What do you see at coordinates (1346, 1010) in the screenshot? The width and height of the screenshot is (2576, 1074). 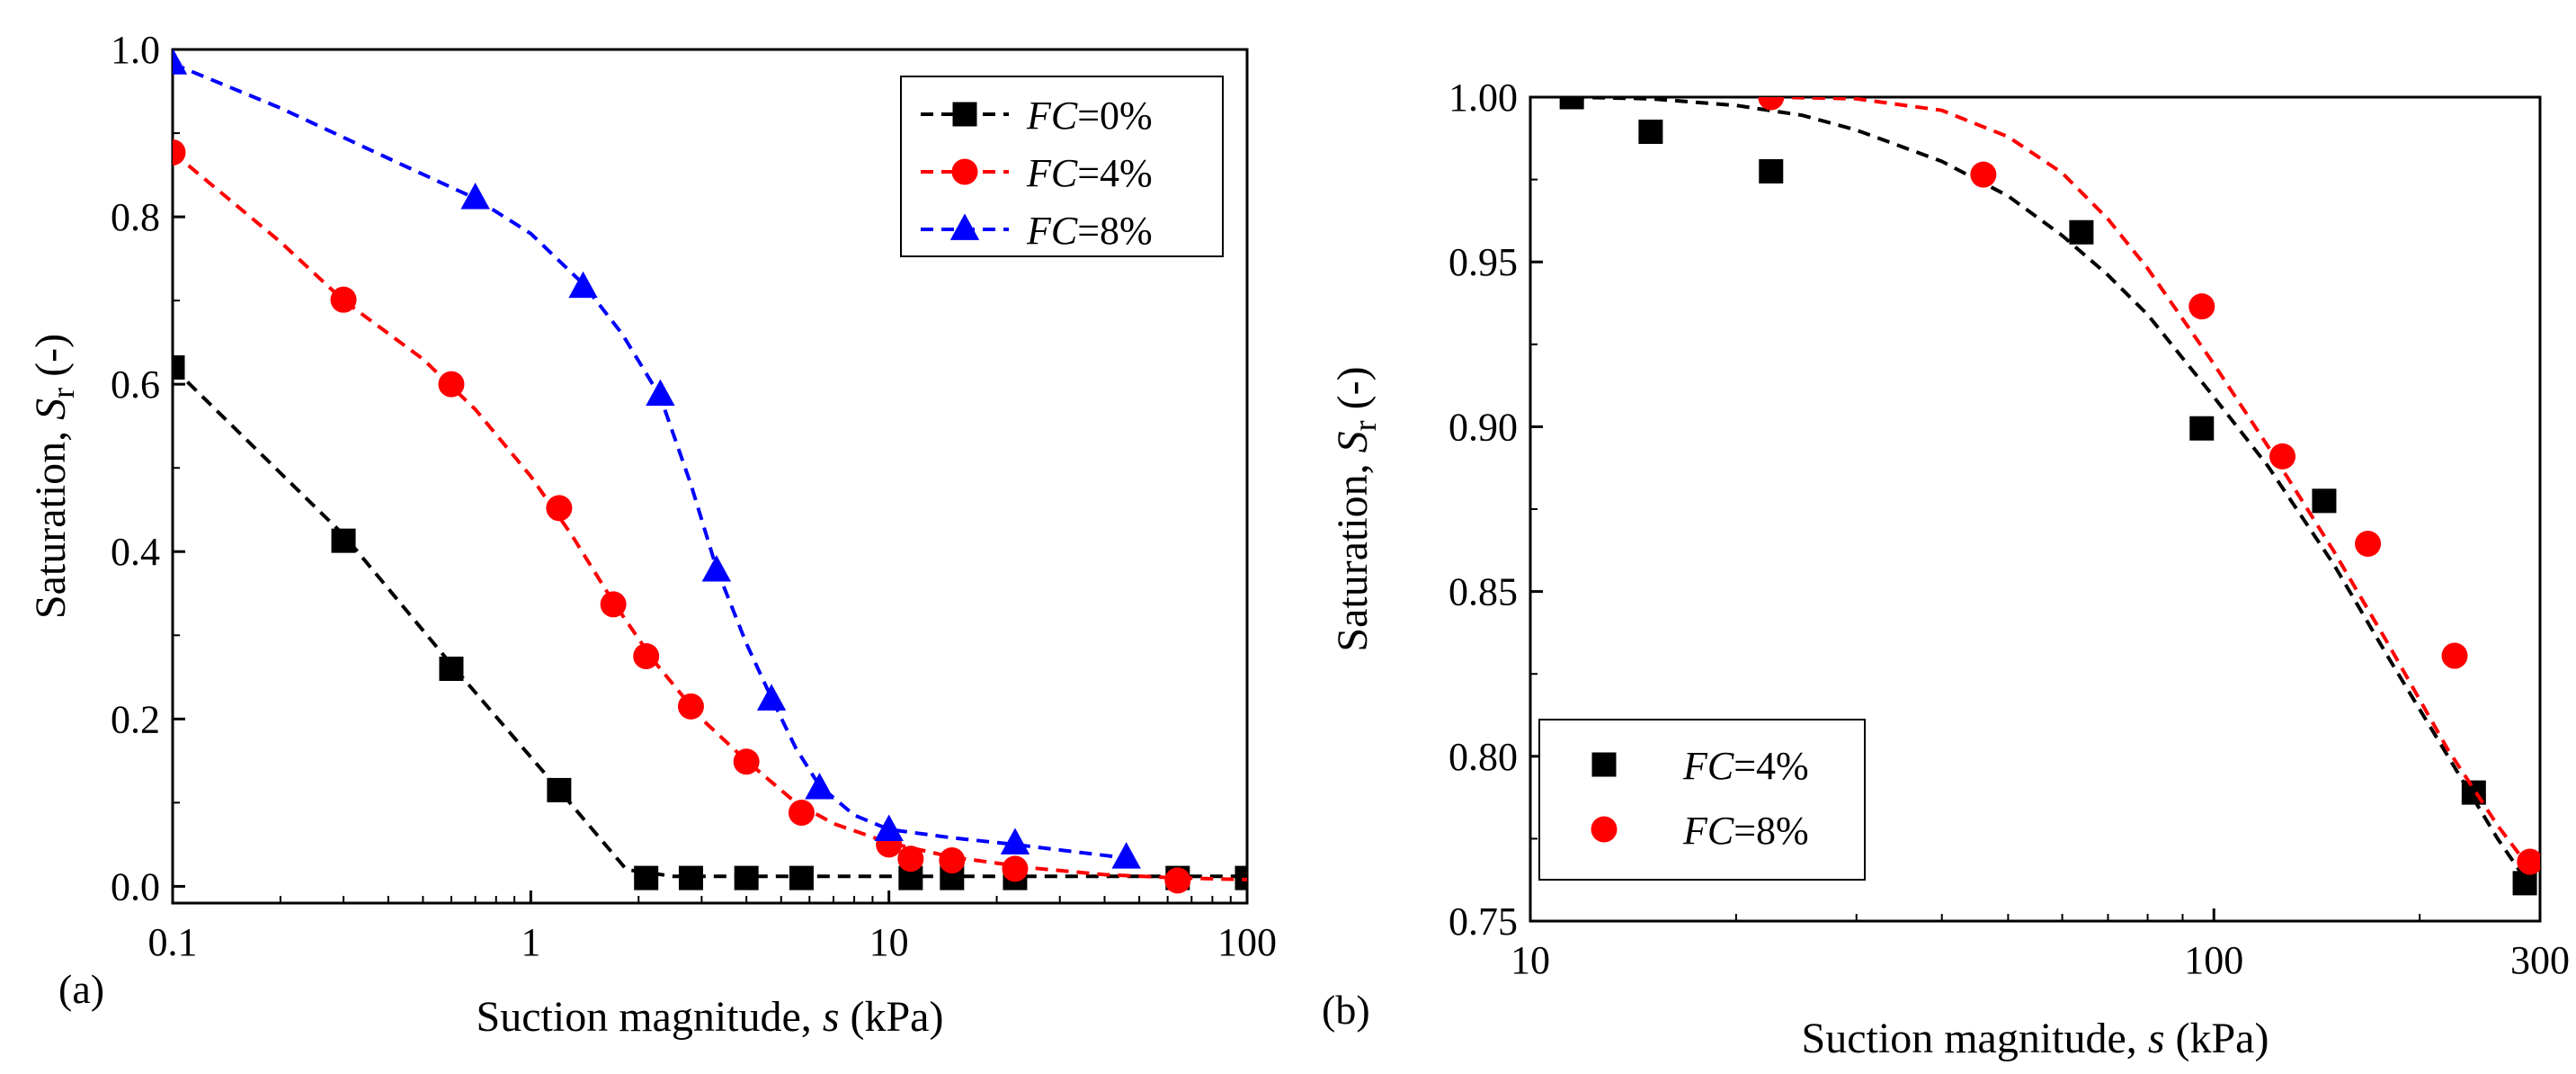 I see `panel-label-b: (b)` at bounding box center [1346, 1010].